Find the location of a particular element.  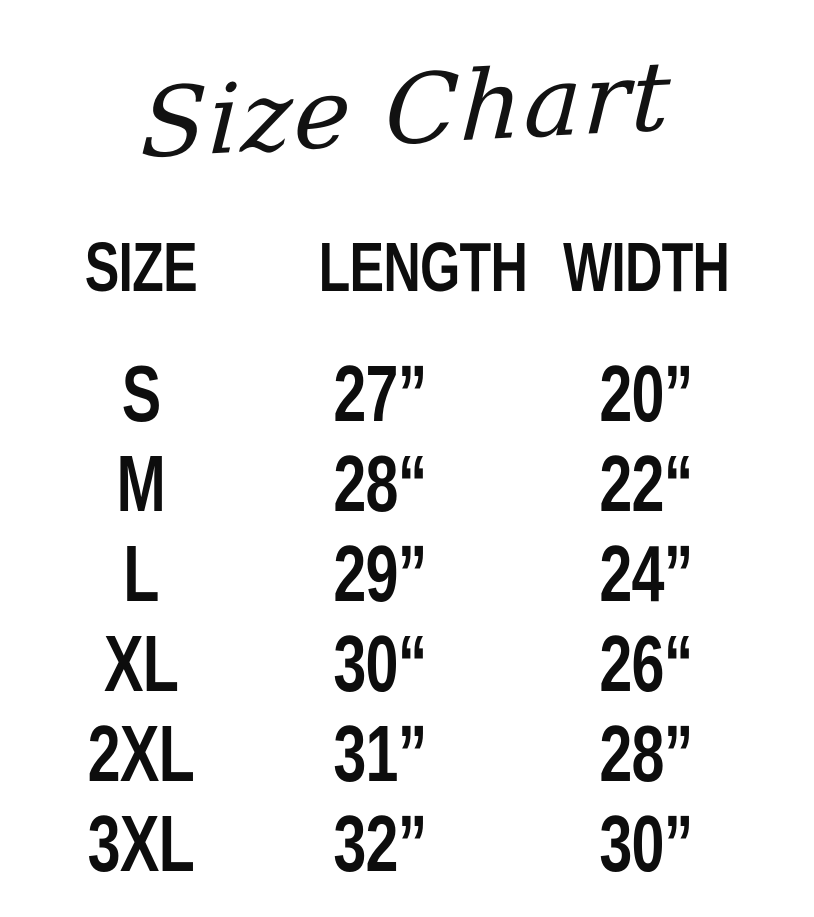

size-label: L is located at coordinates (141, 573).